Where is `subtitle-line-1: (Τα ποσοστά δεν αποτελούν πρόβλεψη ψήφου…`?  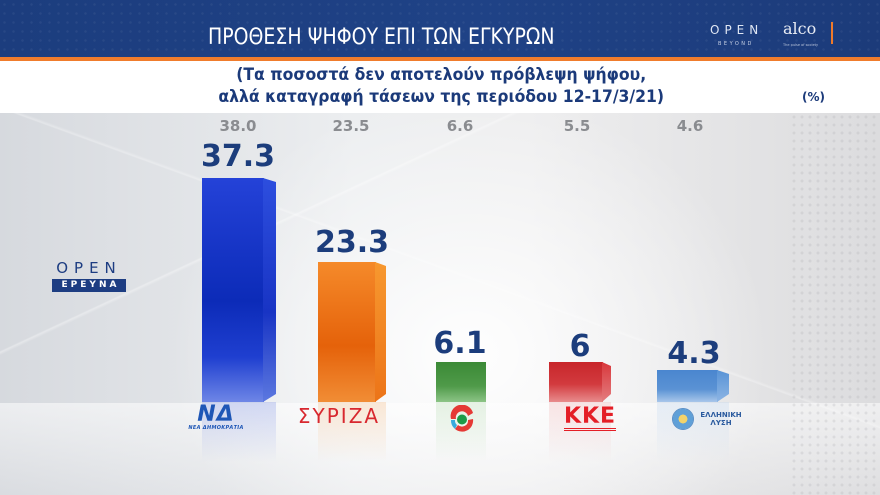 subtitle-line-1: (Τα ποσοστά δεν αποτελούν πρόβλεψη ψήφου… is located at coordinates (441, 75).